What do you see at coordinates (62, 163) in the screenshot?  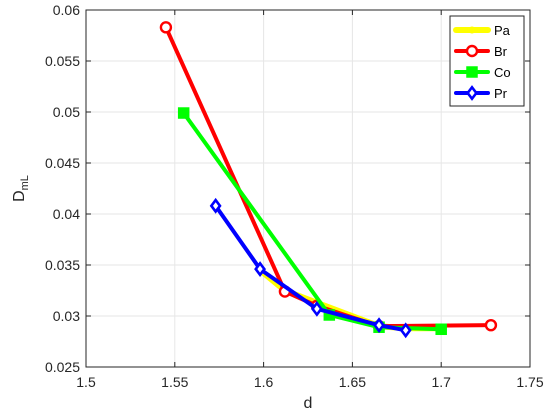 I see `y-tick-label: 0.045` at bounding box center [62, 163].